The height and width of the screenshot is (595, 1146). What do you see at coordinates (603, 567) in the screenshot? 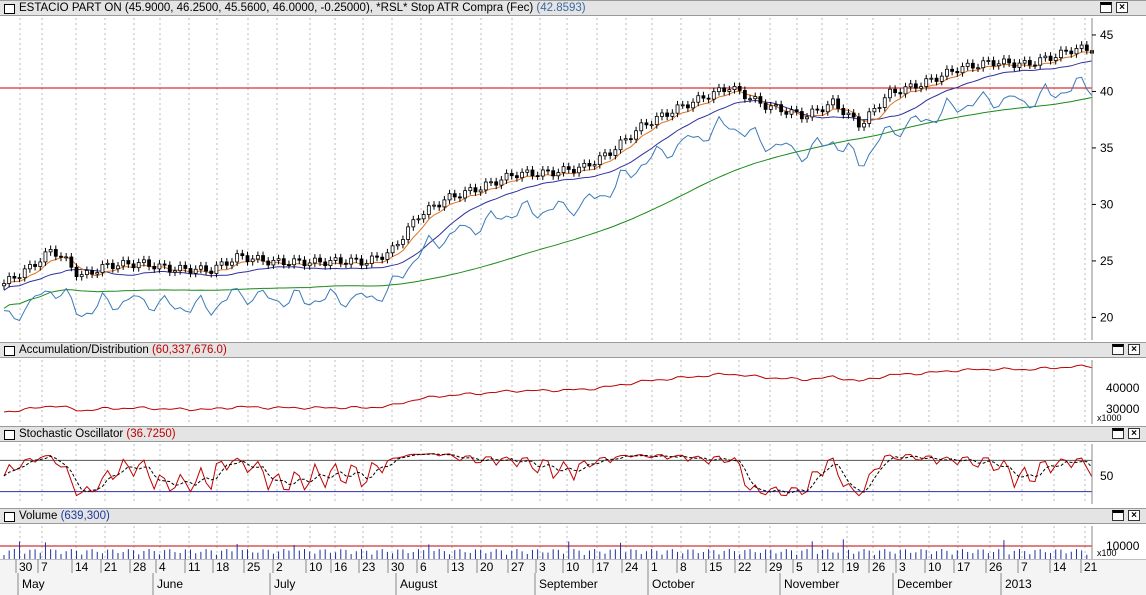
I see `day-label: 17` at bounding box center [603, 567].